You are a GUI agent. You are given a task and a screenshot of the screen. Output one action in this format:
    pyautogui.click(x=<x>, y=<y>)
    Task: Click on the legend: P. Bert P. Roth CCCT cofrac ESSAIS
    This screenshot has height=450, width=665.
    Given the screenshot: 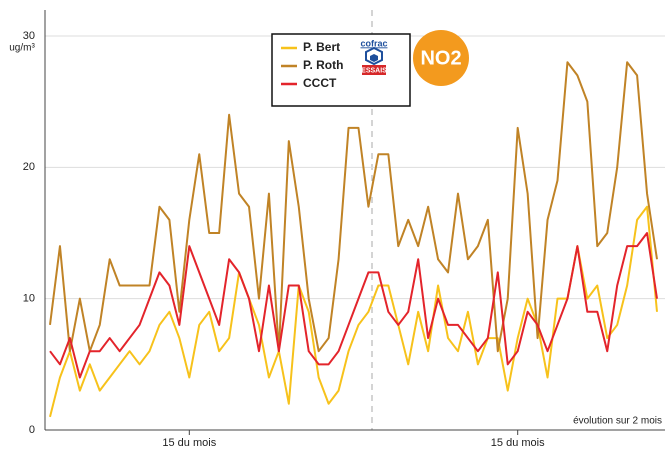 What is the action you would take?
    pyautogui.click(x=341, y=70)
    